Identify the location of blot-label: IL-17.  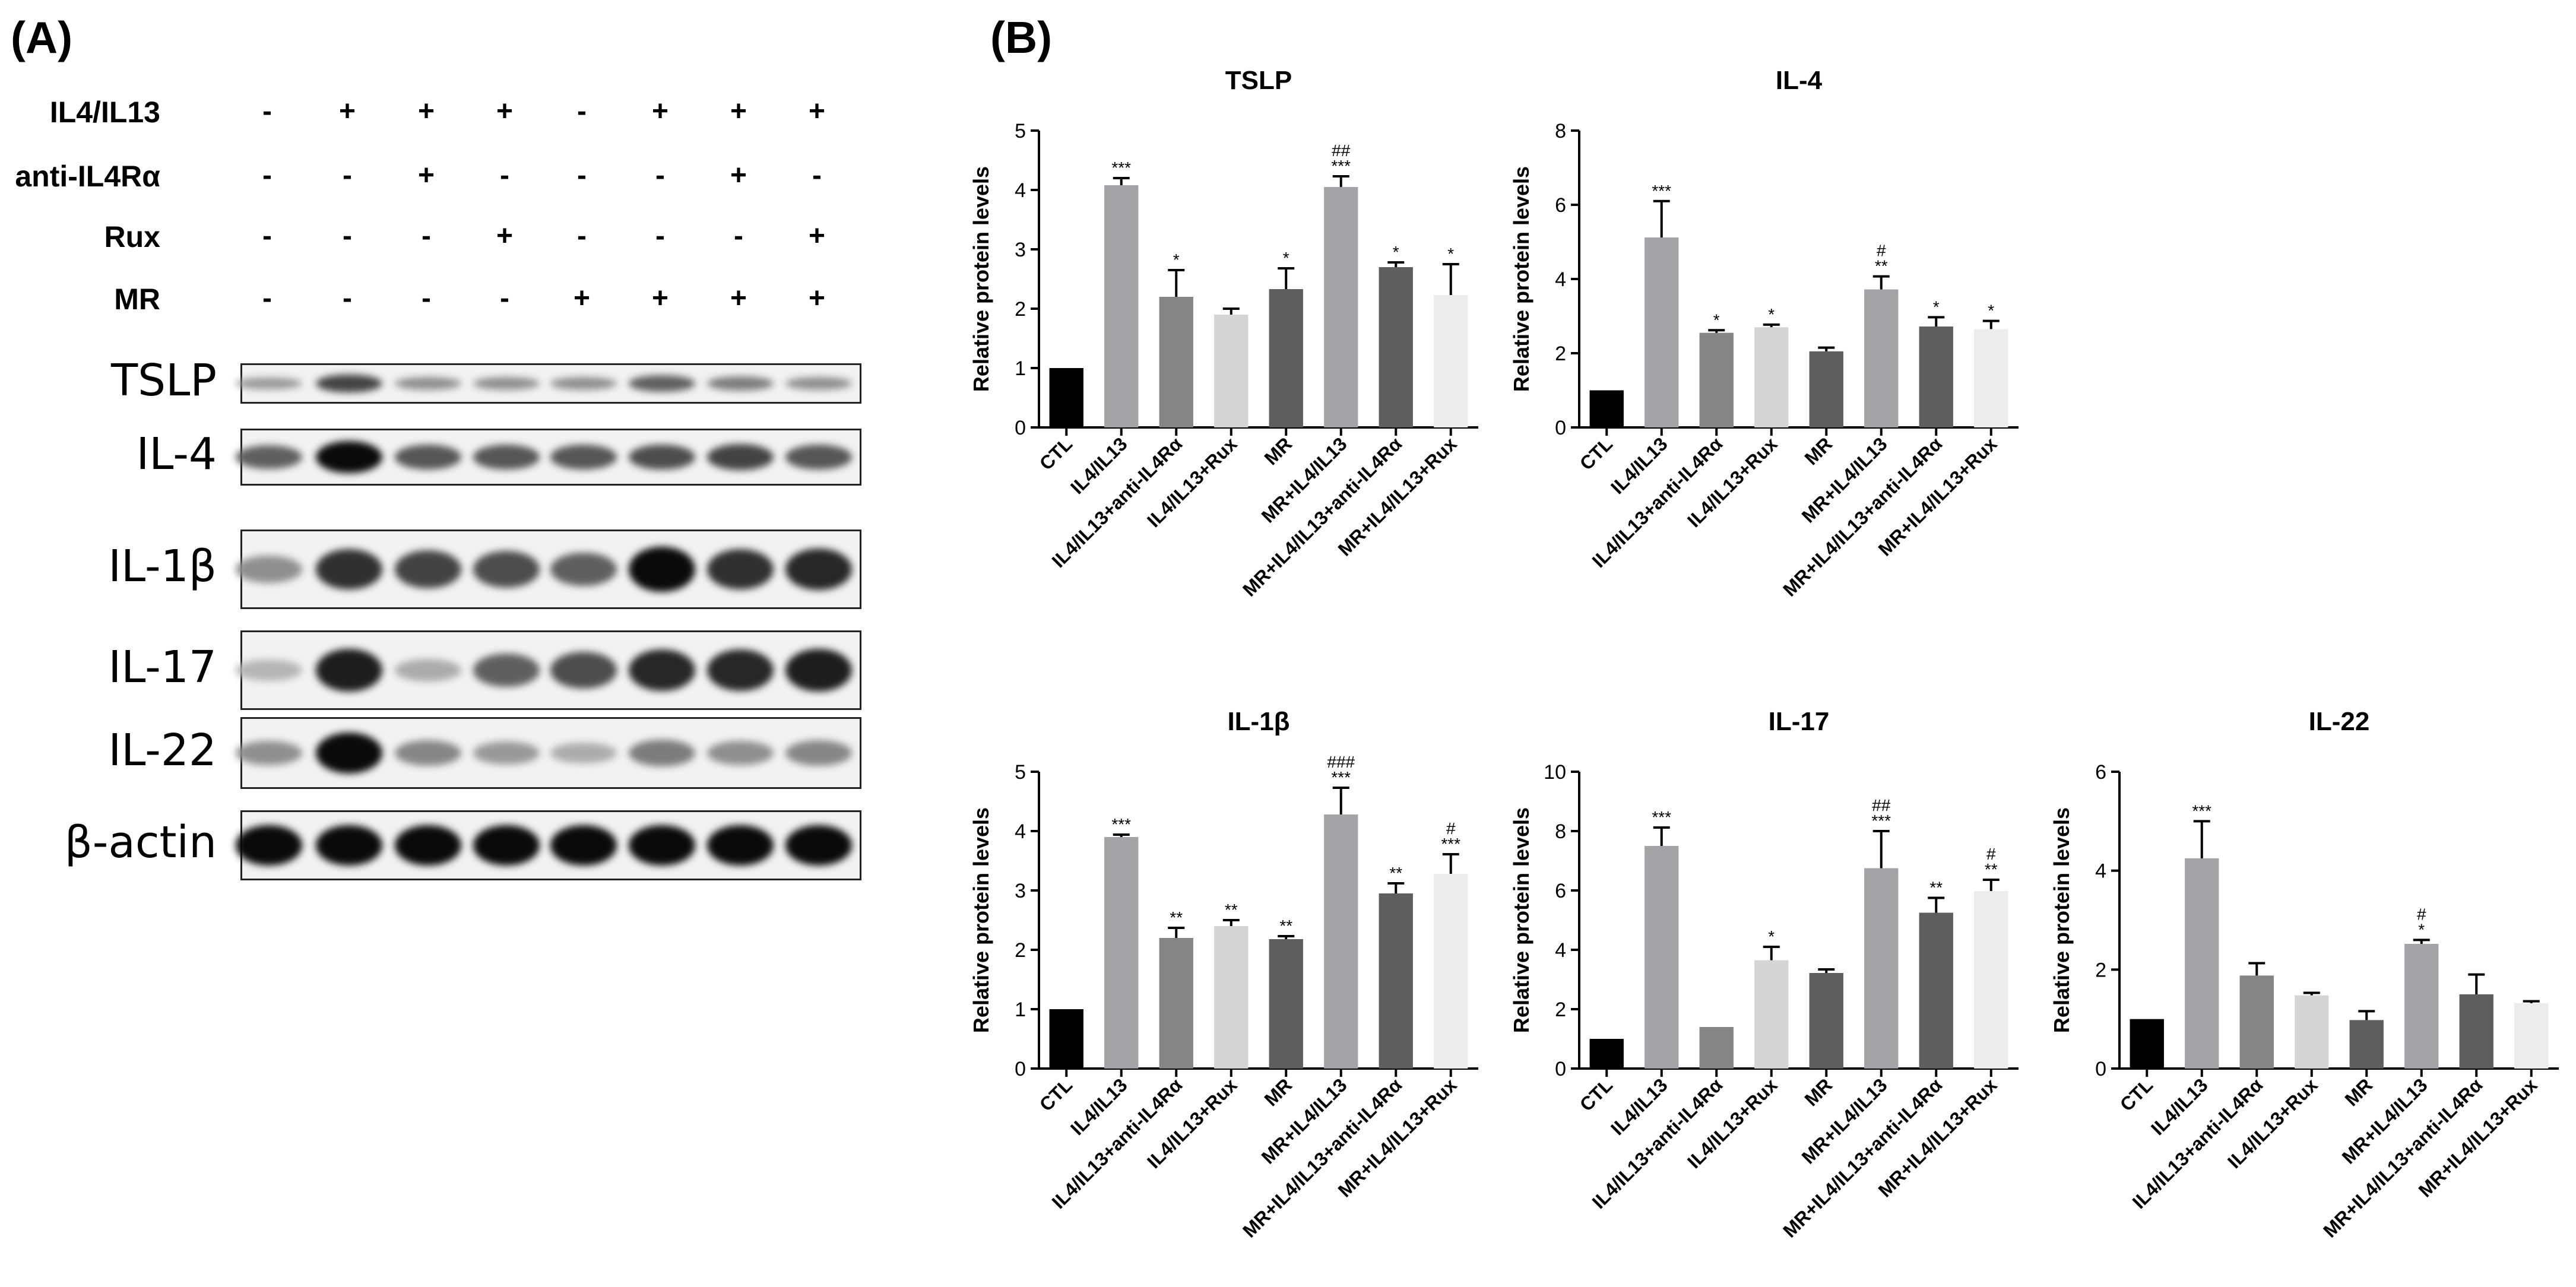
(163, 667).